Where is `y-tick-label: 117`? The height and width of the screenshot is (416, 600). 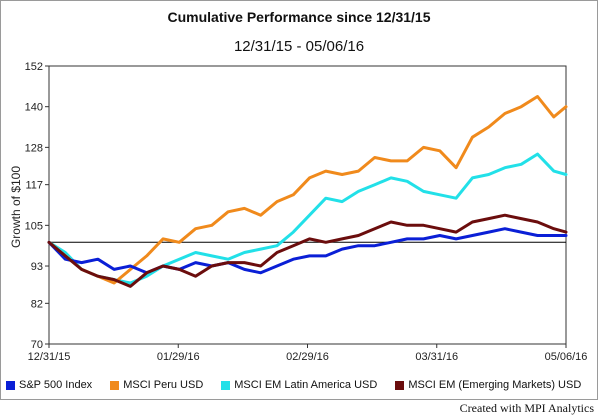
y-tick-label: 117 is located at coordinates (34, 186).